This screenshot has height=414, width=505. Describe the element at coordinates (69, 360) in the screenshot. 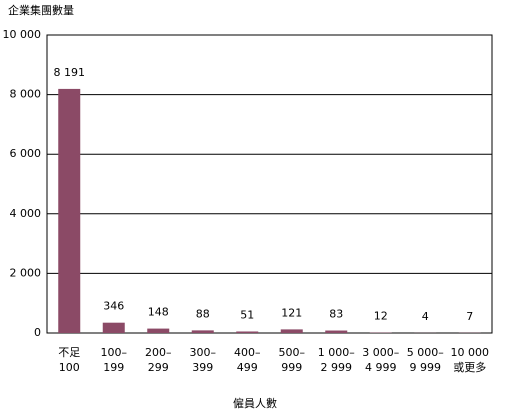

I see `x-tick-label: 不足 100` at that location.